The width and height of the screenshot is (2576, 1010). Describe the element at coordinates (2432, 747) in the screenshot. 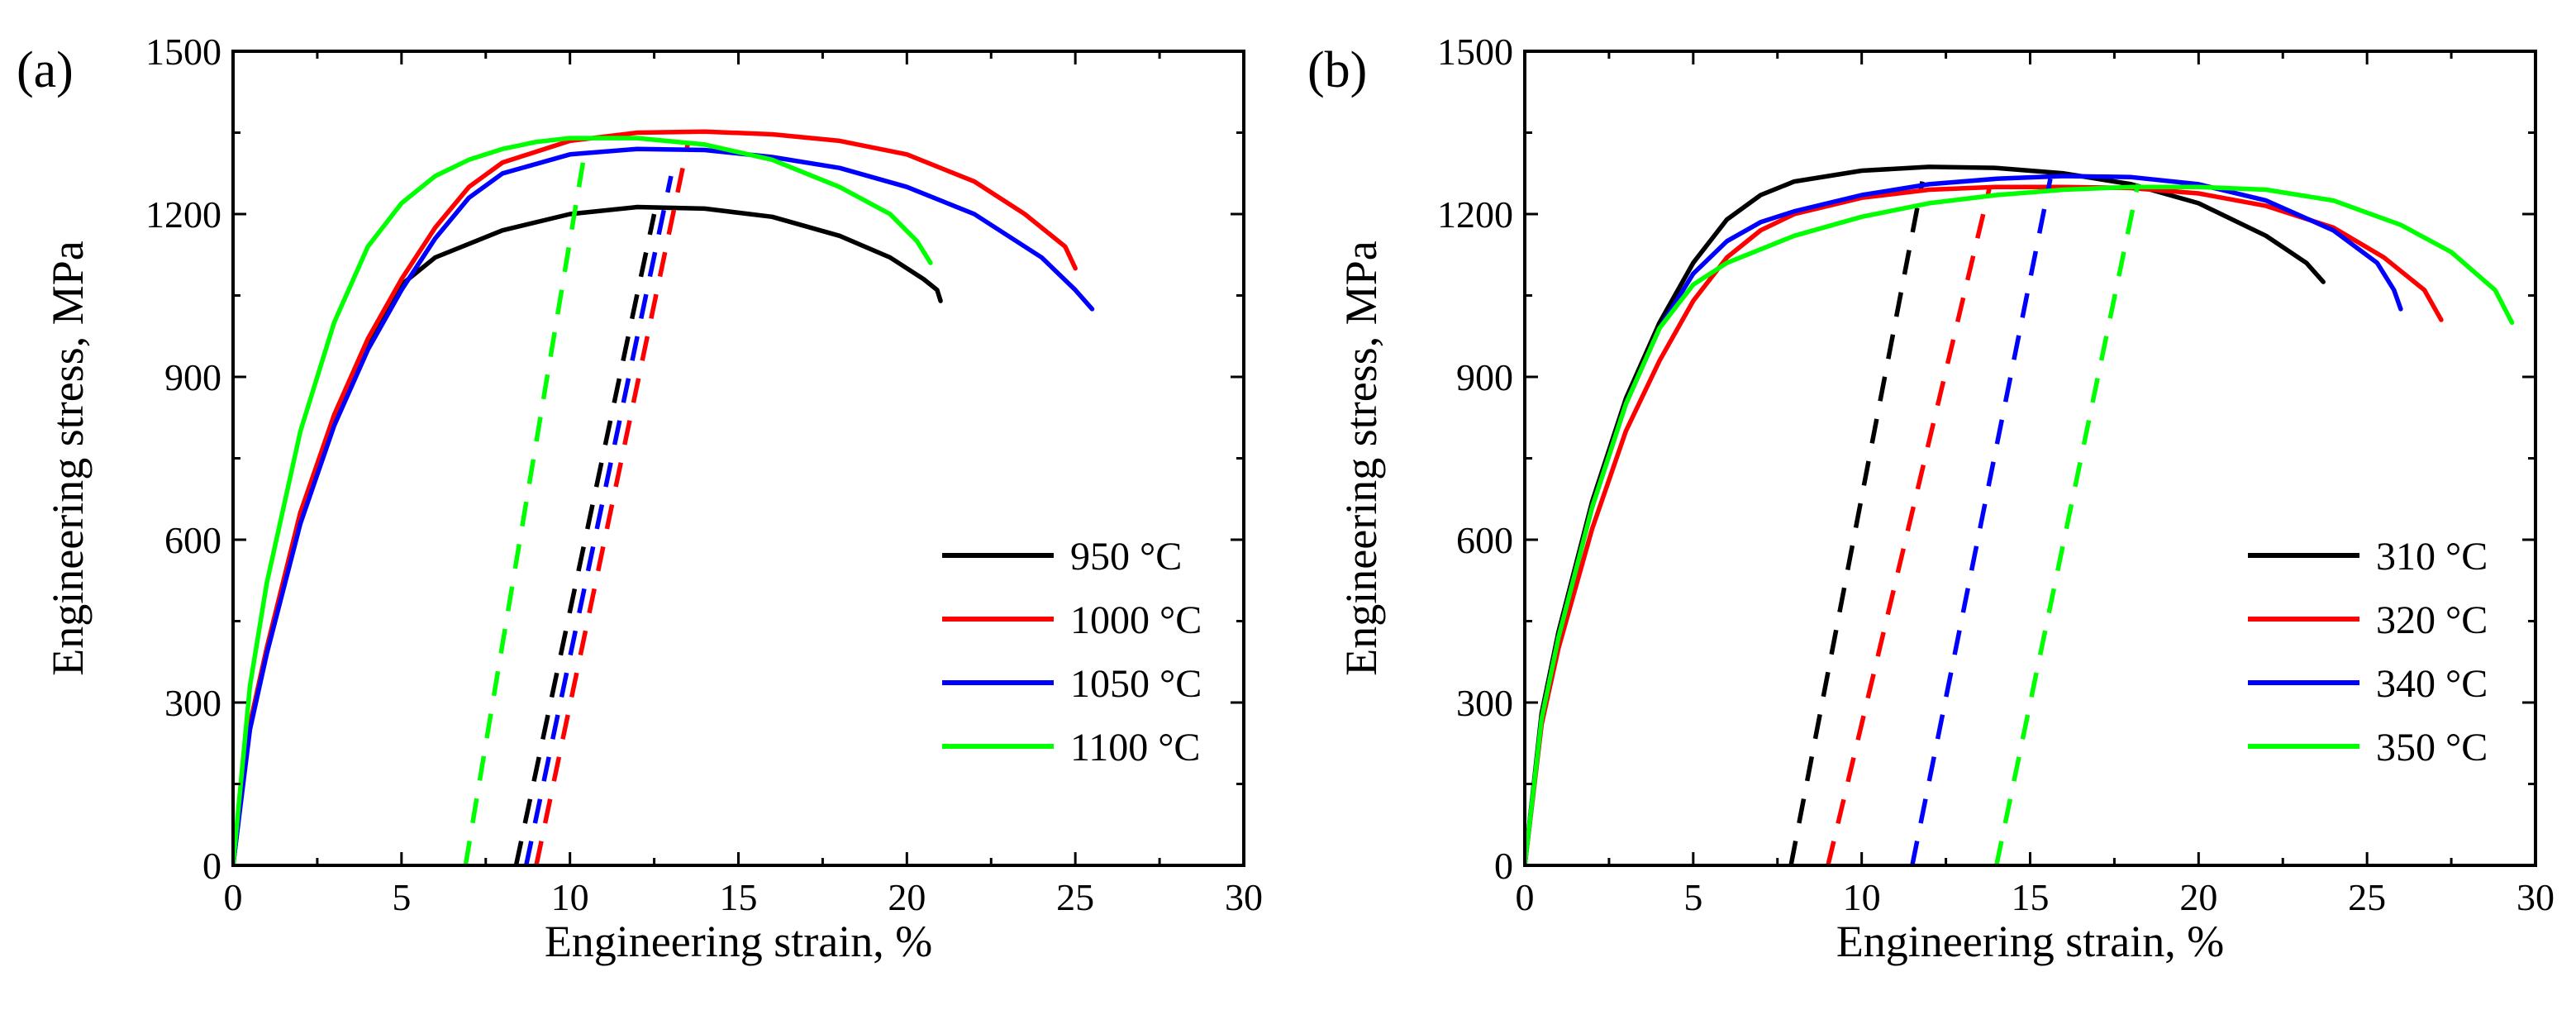

I see `legend-label: 350 °C` at that location.